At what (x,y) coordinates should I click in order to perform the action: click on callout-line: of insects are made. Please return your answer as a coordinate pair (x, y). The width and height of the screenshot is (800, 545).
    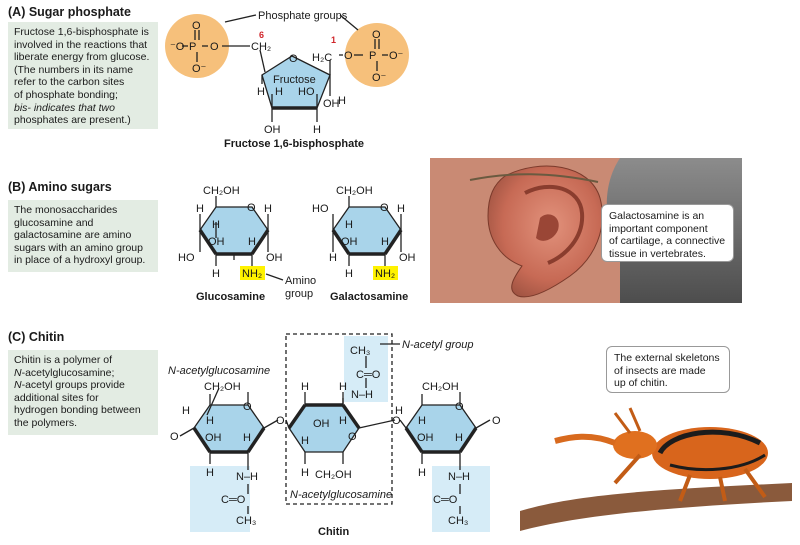
    Looking at the image, I should click on (660, 370).